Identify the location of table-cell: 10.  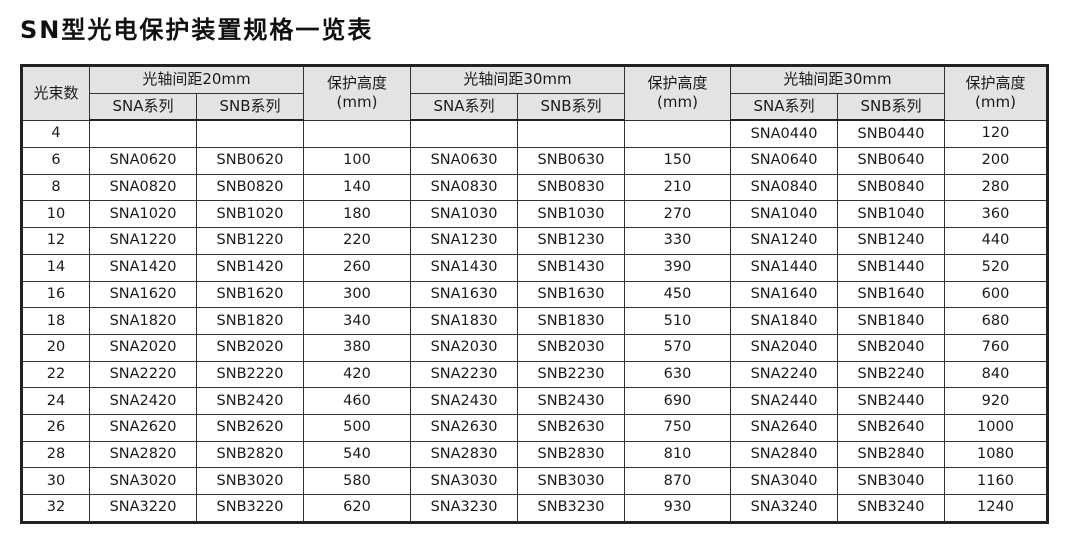
(55, 214).